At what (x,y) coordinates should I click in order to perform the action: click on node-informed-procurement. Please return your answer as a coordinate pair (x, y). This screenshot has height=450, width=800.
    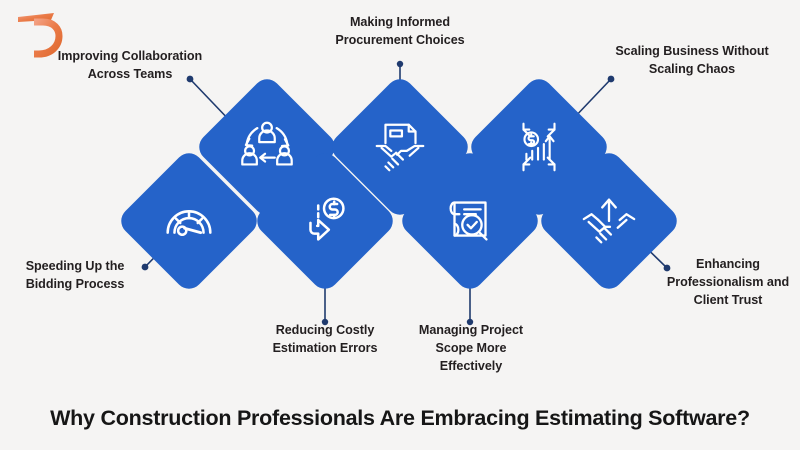
    Looking at the image, I should click on (400, 147).